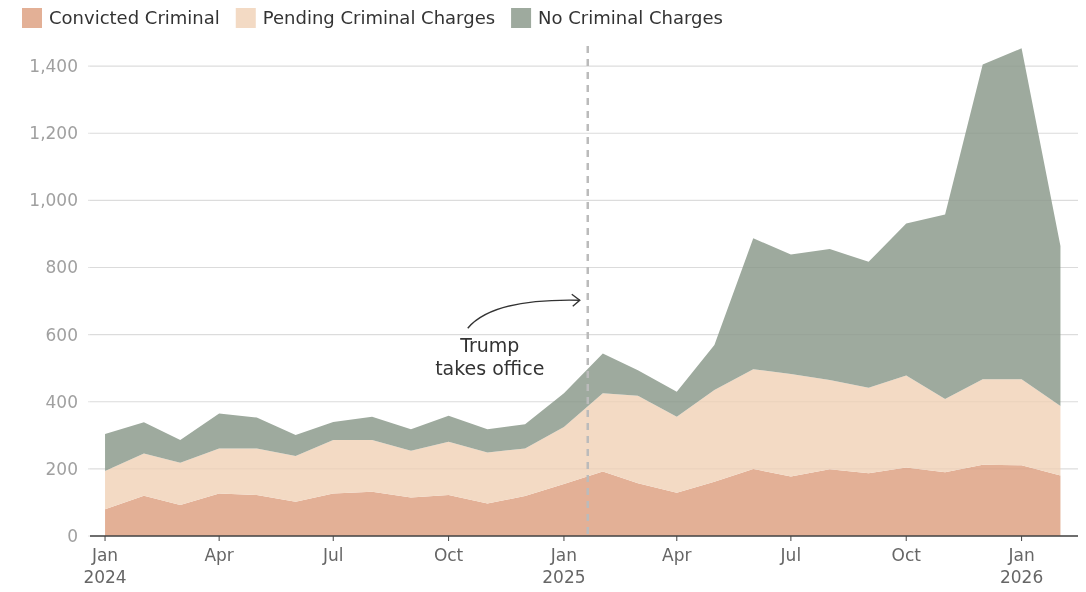 The height and width of the screenshot is (592, 1086). I want to click on legend-label: Convicted Criminal, so click(134, 18).